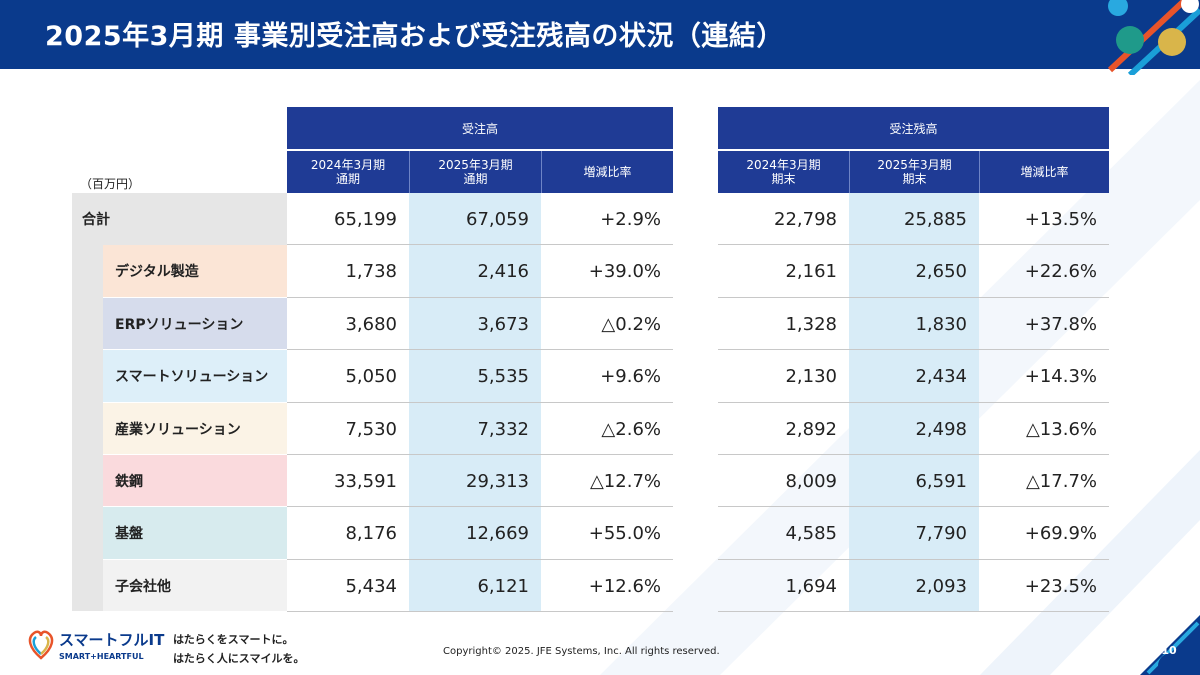 This screenshot has height=675, width=1200. What do you see at coordinates (497, 481) in the screenshot?
I see `orders-cell: 29,313` at bounding box center [497, 481].